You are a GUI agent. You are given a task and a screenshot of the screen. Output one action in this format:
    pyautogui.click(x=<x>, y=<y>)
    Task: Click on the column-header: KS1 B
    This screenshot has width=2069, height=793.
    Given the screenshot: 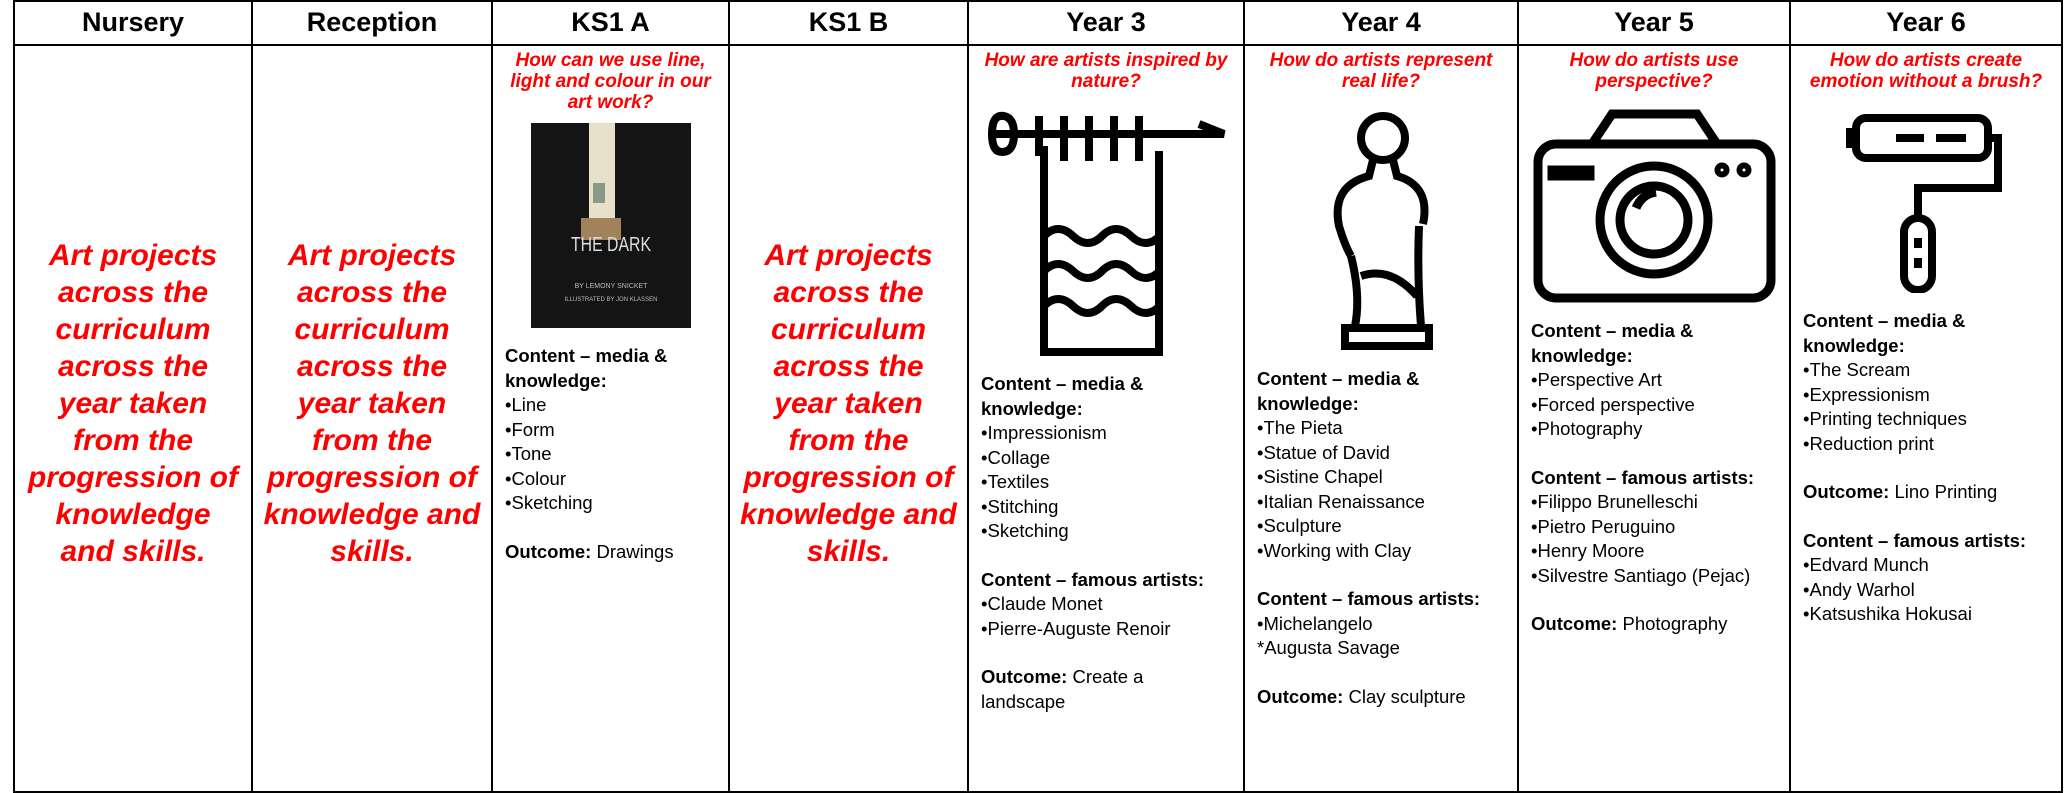 What is the action you would take?
    pyautogui.click(x=848, y=23)
    